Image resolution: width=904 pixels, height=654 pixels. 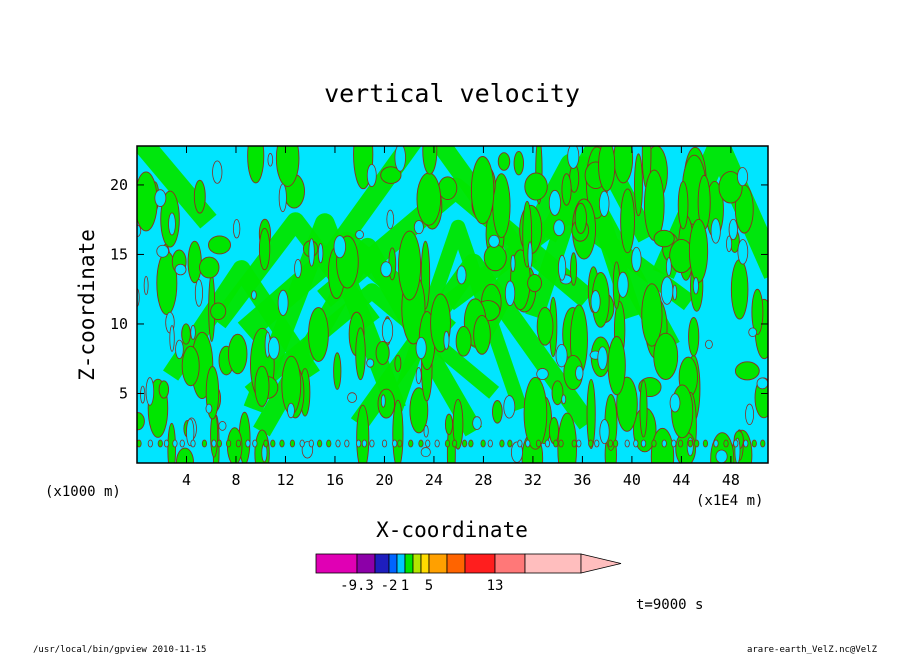 I want to click on colorbar: -9.3 -2 1 5 13, so click(x=468, y=573).